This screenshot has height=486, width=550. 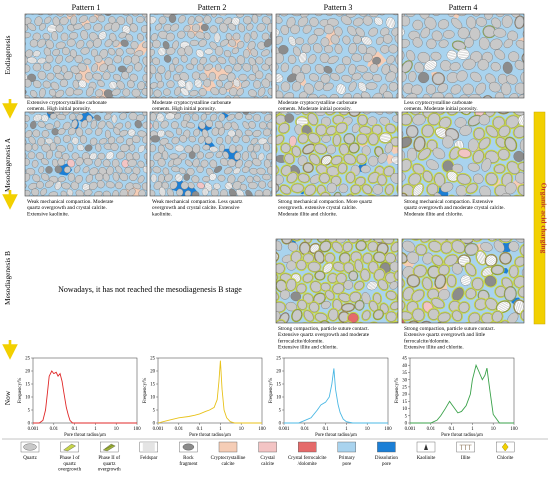 I want to click on legend-crystal-label: Crystal calcite, so click(x=267, y=461).